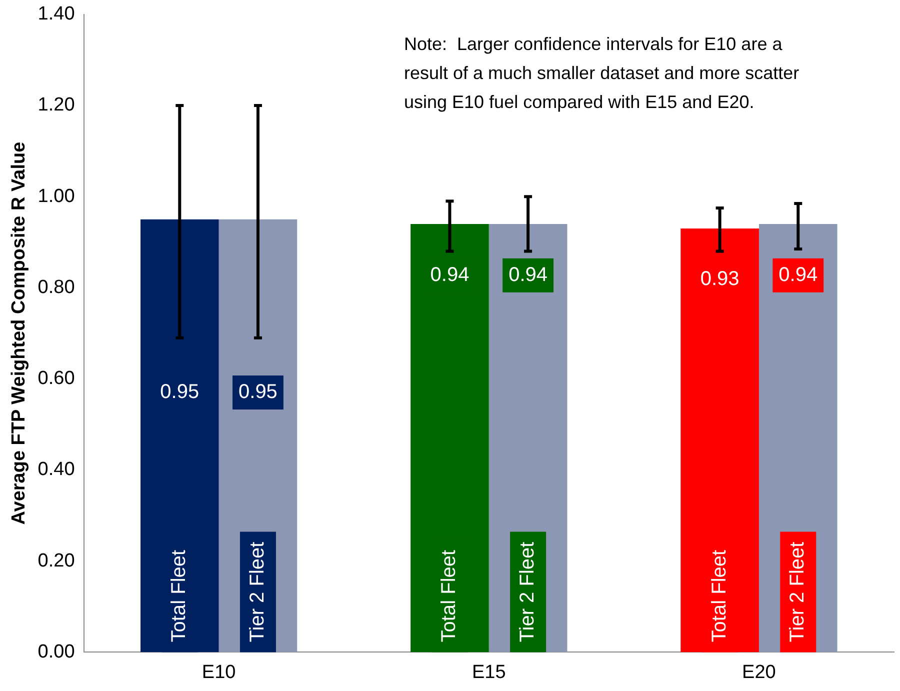  Describe the element at coordinates (56, 561) in the screenshot. I see `y-tick-label: 0.20` at that location.